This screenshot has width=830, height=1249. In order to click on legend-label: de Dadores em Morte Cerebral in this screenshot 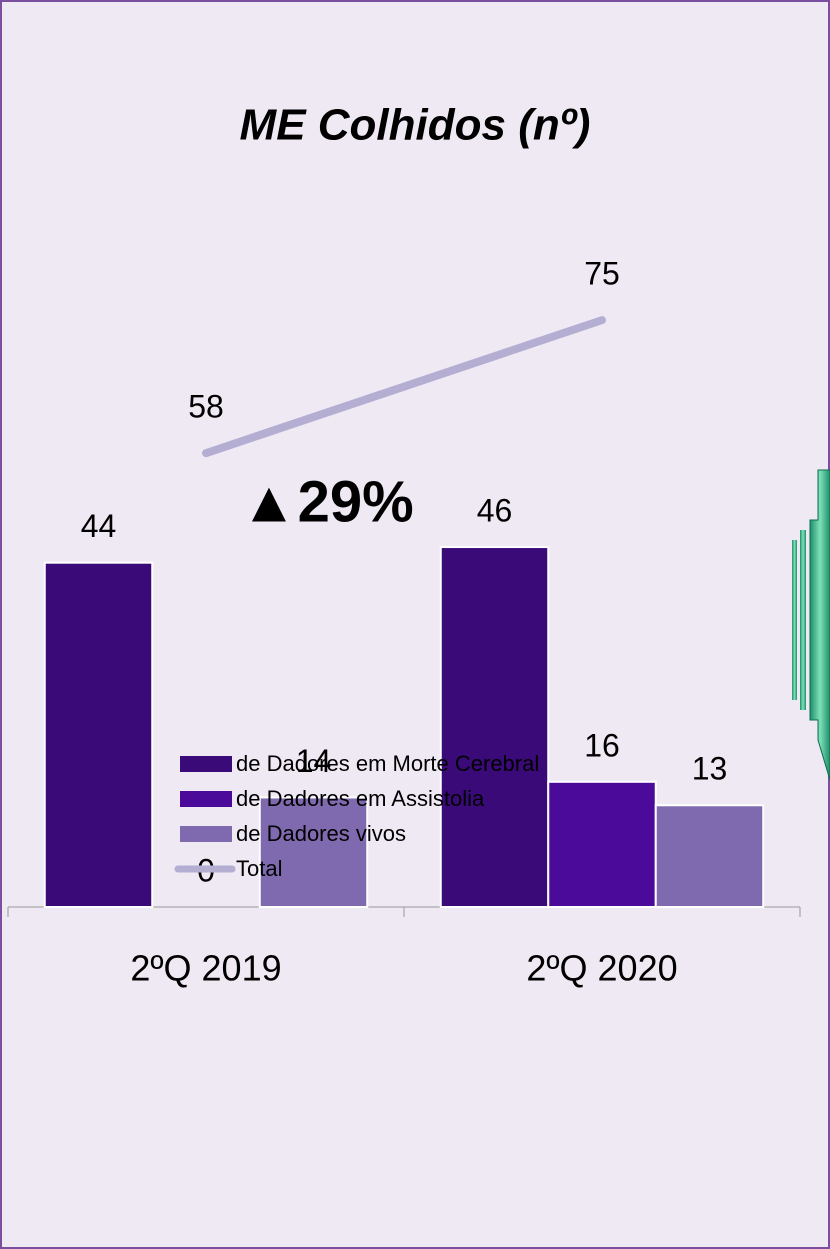, I will do `click(387, 763)`.